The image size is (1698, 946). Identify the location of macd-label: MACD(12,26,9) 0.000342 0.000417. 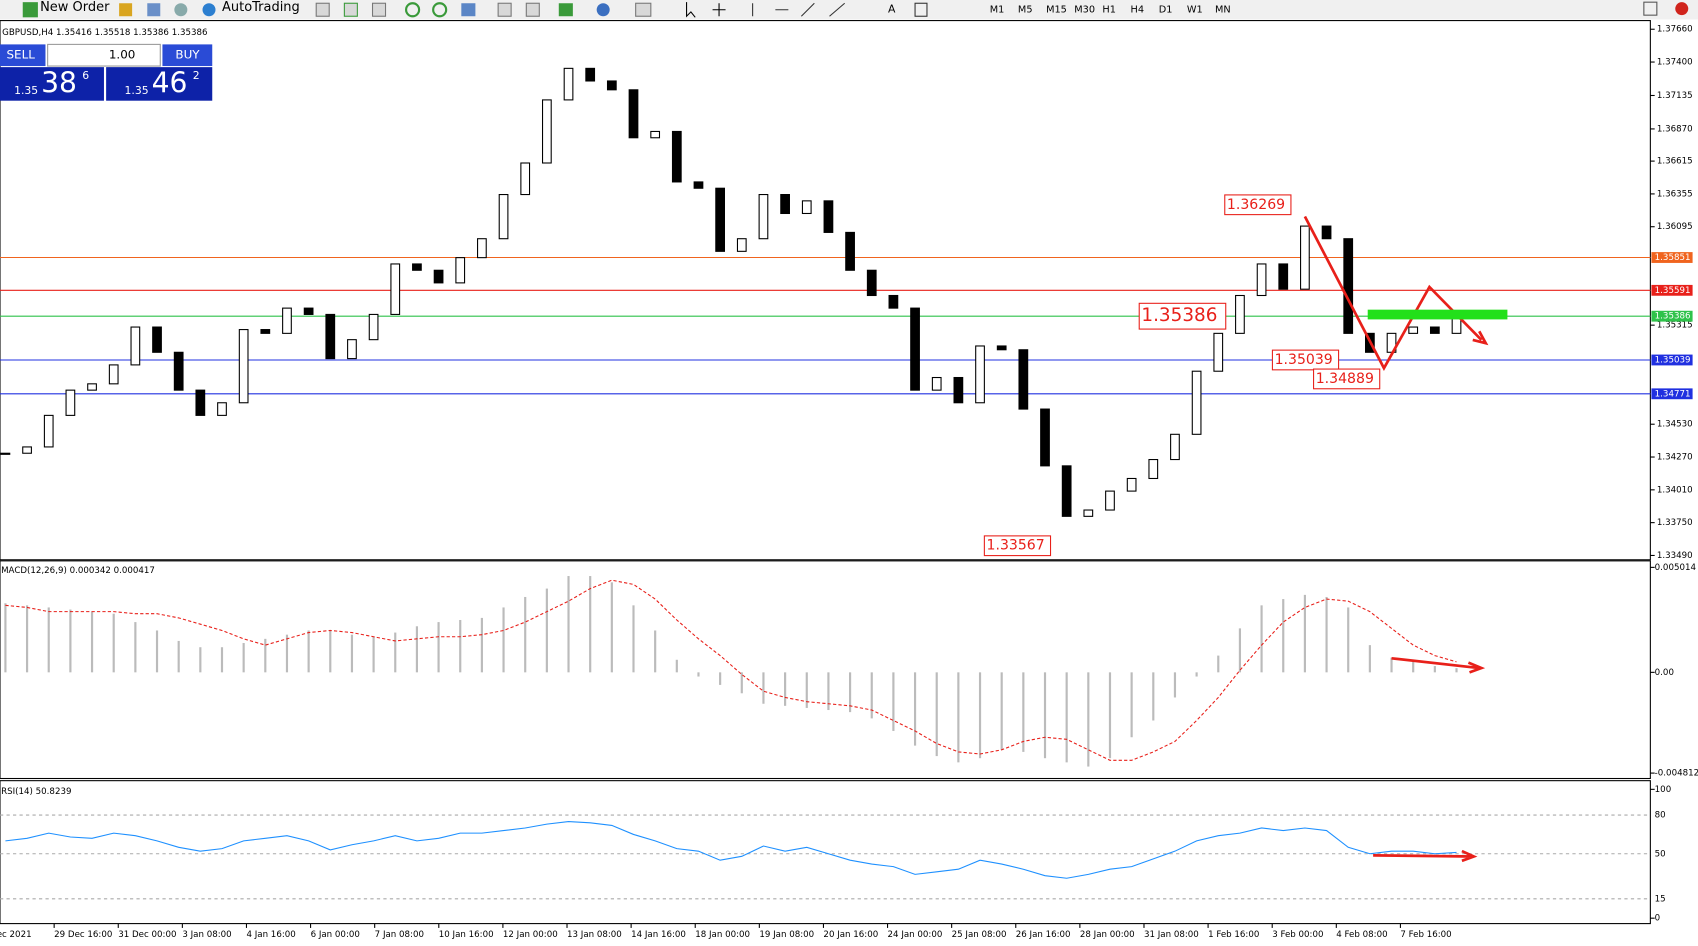
(78, 571).